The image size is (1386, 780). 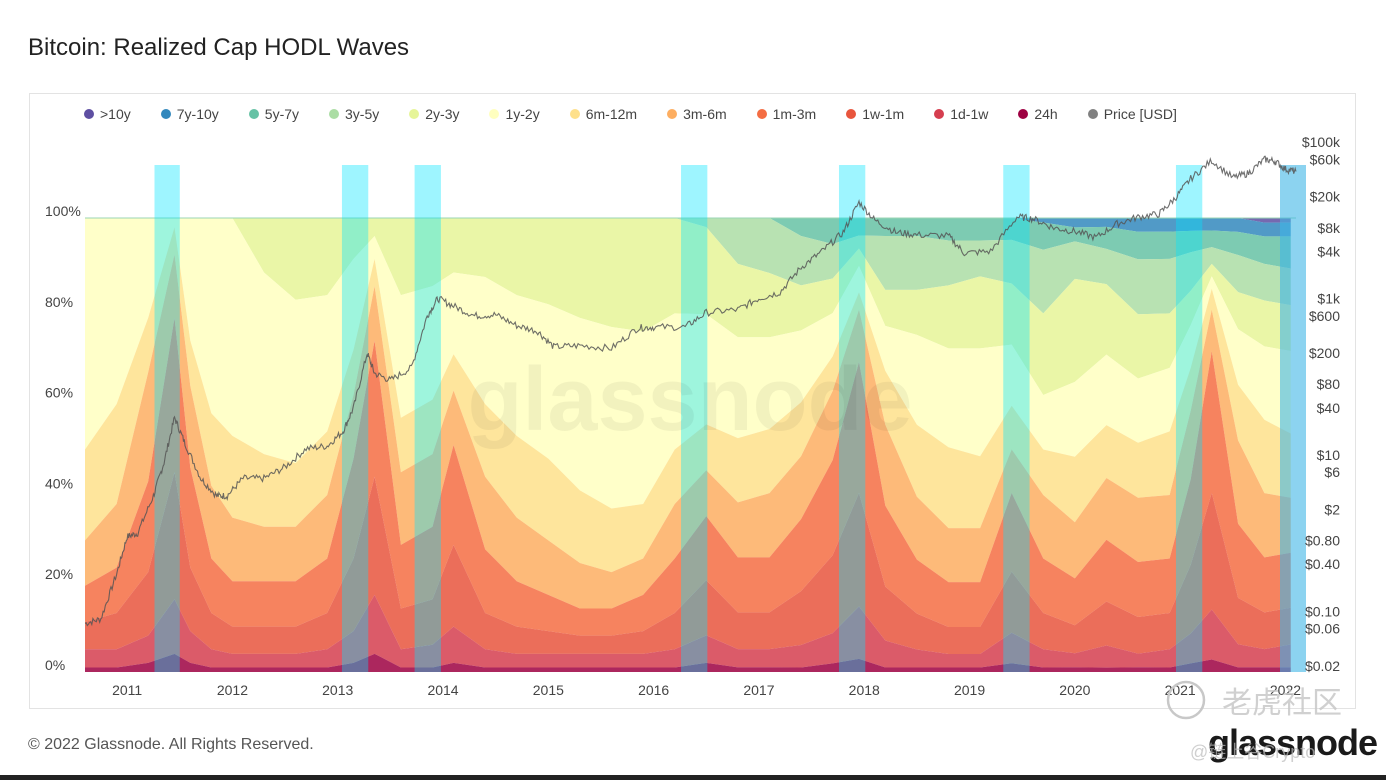 I want to click on legend-item: 1d-1w, so click(x=961, y=114).